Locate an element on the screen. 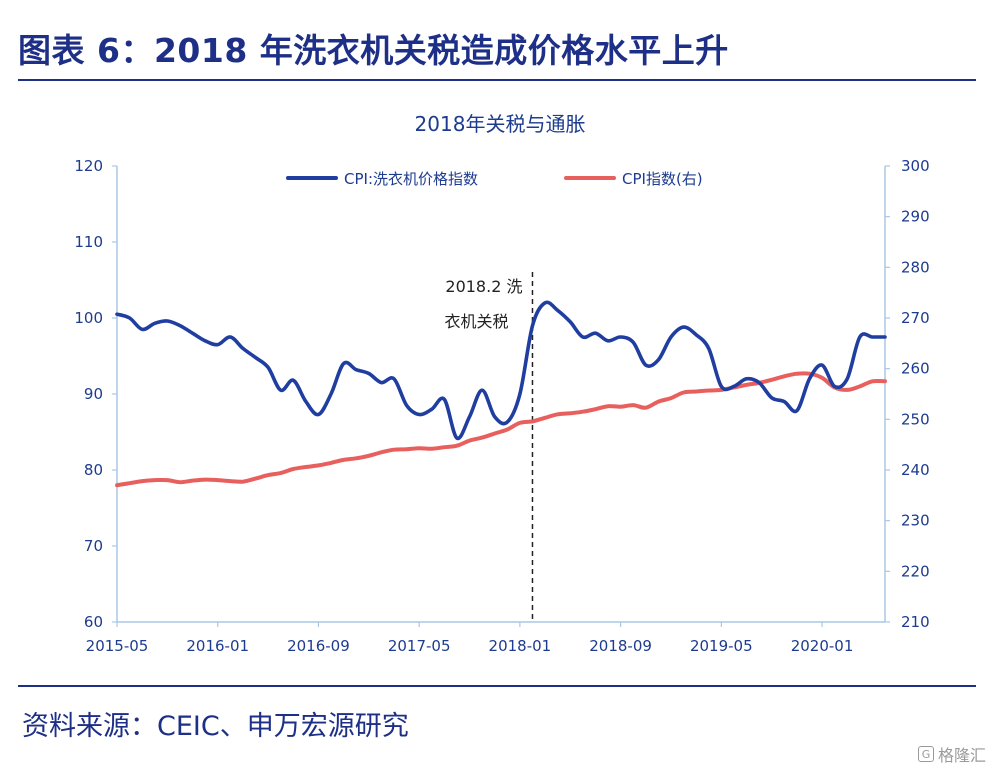 The height and width of the screenshot is (774, 1000). right-y-tick-label: 220 is located at coordinates (915, 571).